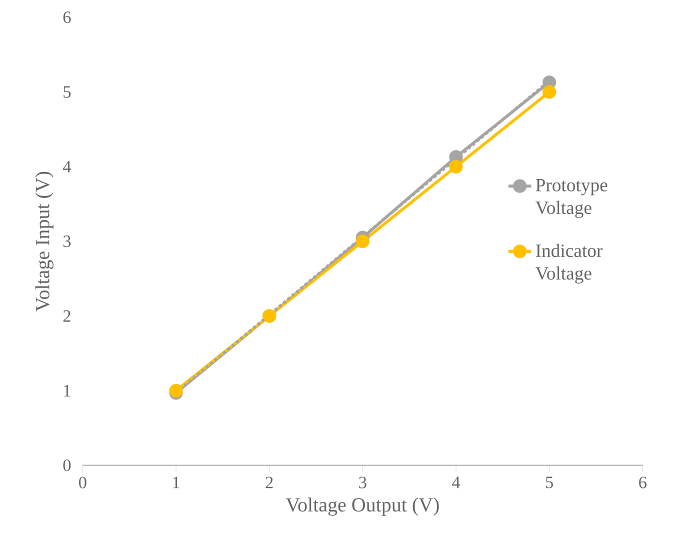  I want to click on x-tick-label: 5, so click(549, 482).